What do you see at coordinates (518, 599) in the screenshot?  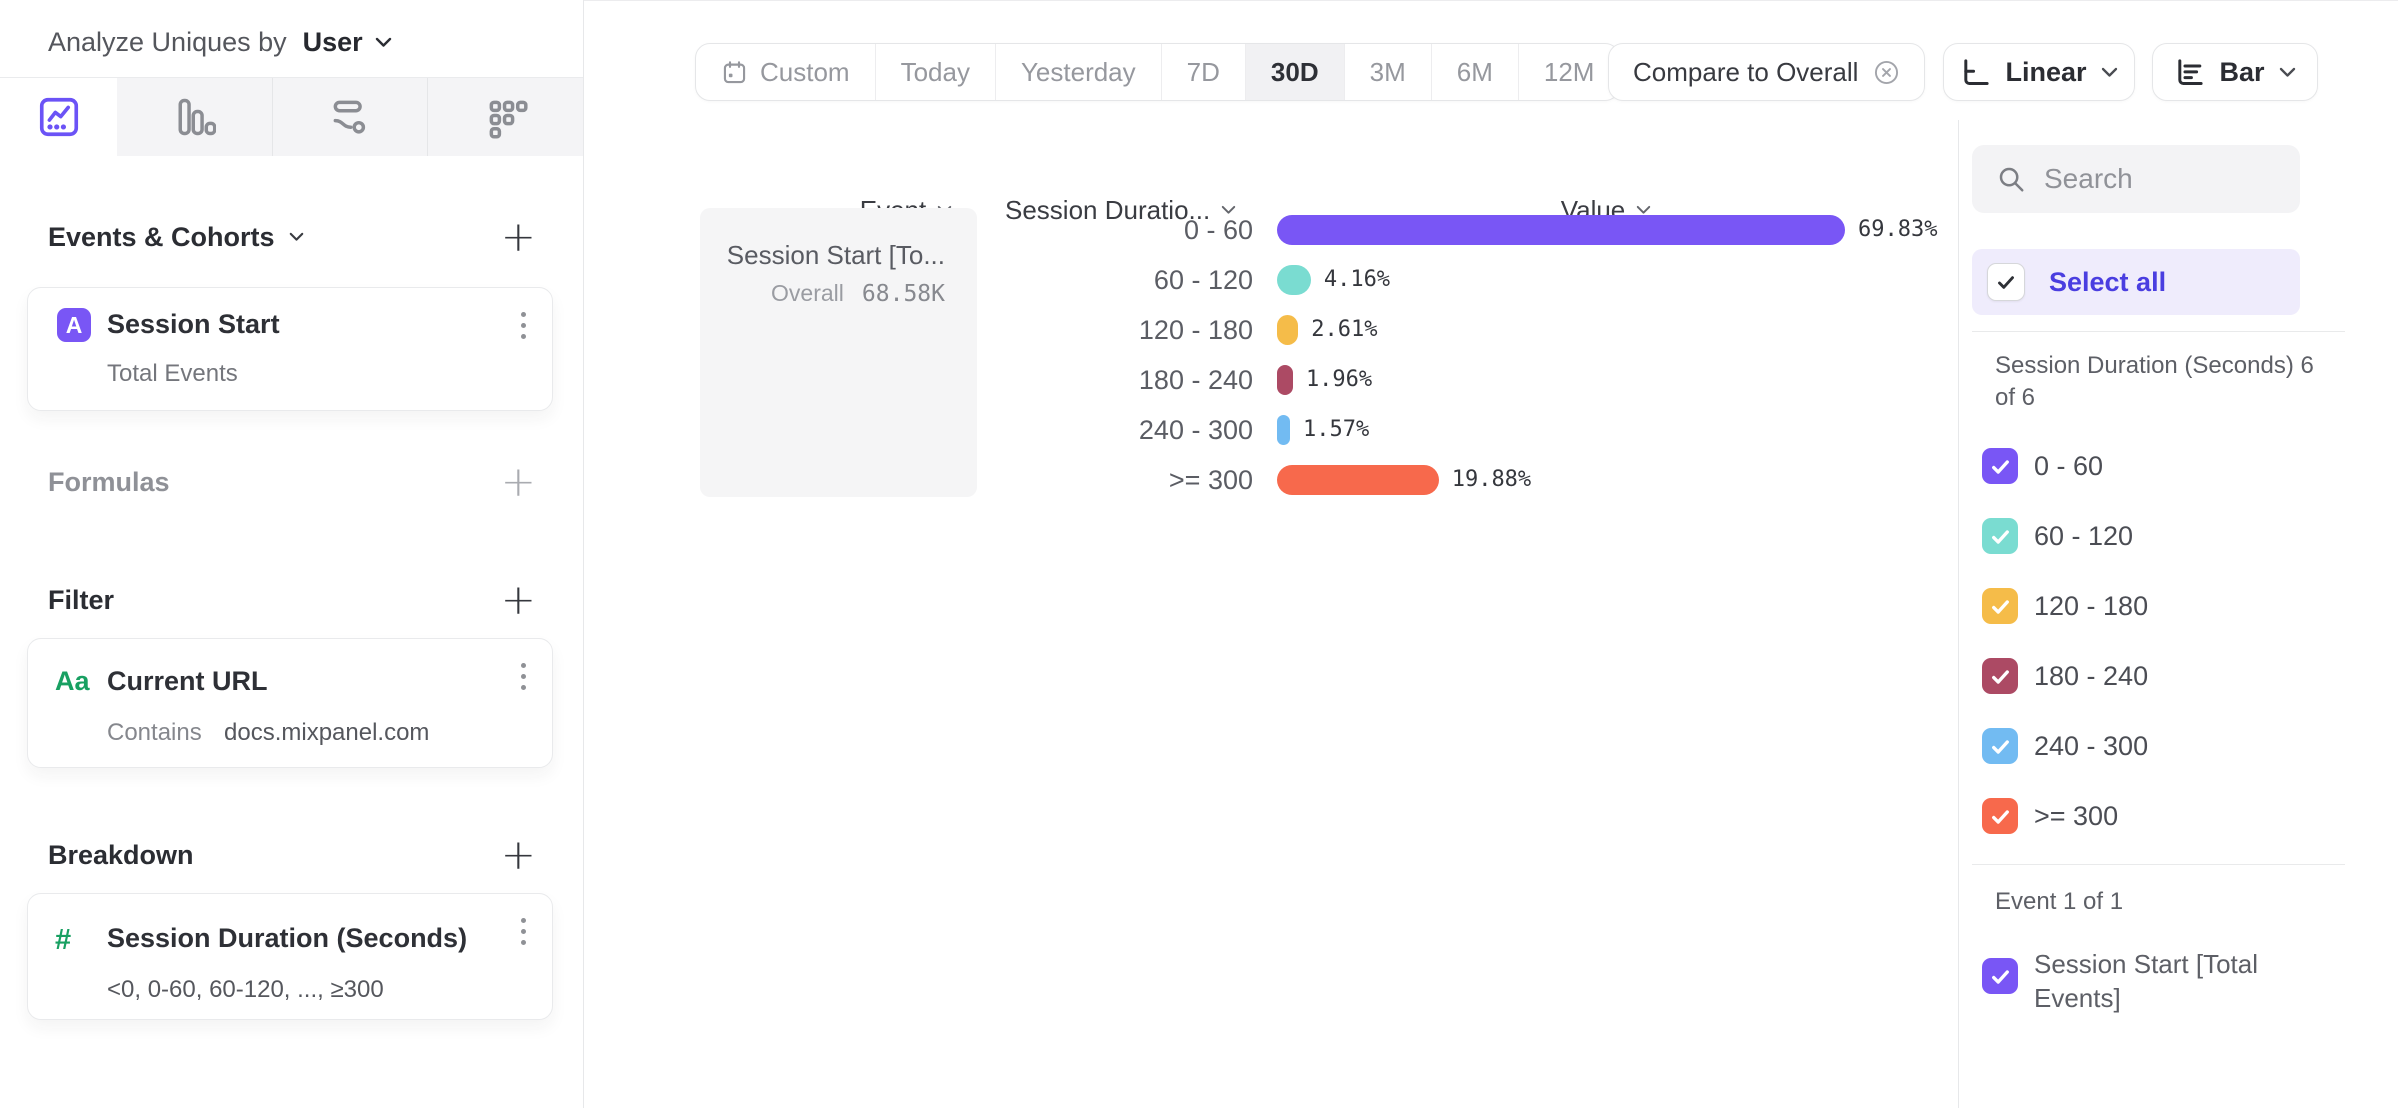 I see `add-filter-button: +` at bounding box center [518, 599].